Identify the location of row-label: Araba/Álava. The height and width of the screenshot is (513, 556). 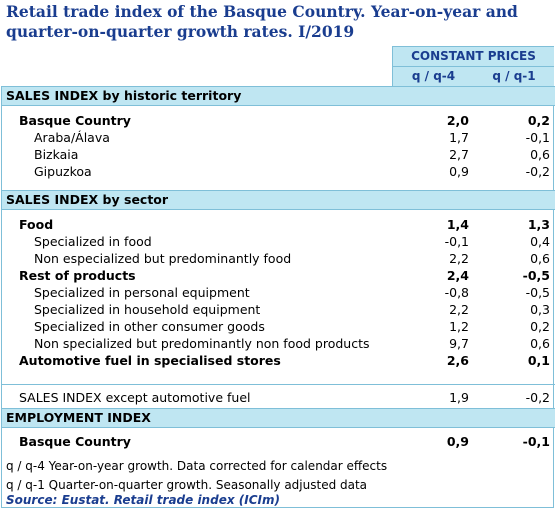
(72, 137).